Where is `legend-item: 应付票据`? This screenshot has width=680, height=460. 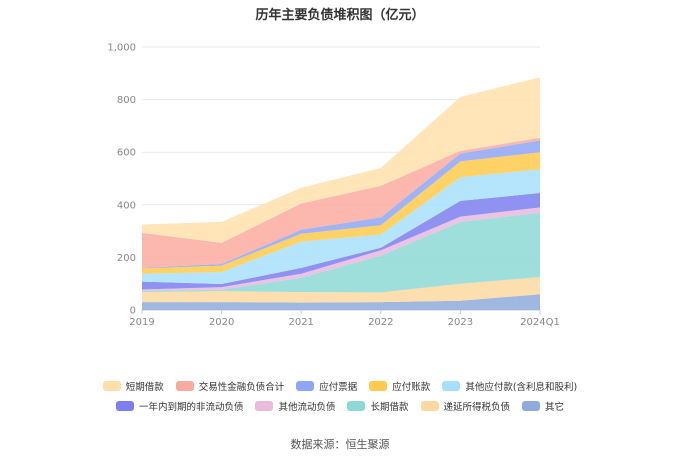 legend-item: 应付票据 is located at coordinates (326, 386).